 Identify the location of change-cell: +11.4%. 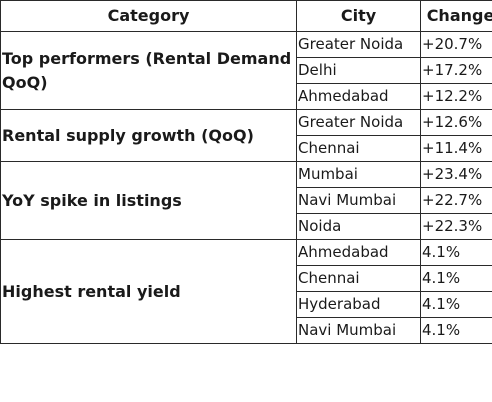
(456, 148).